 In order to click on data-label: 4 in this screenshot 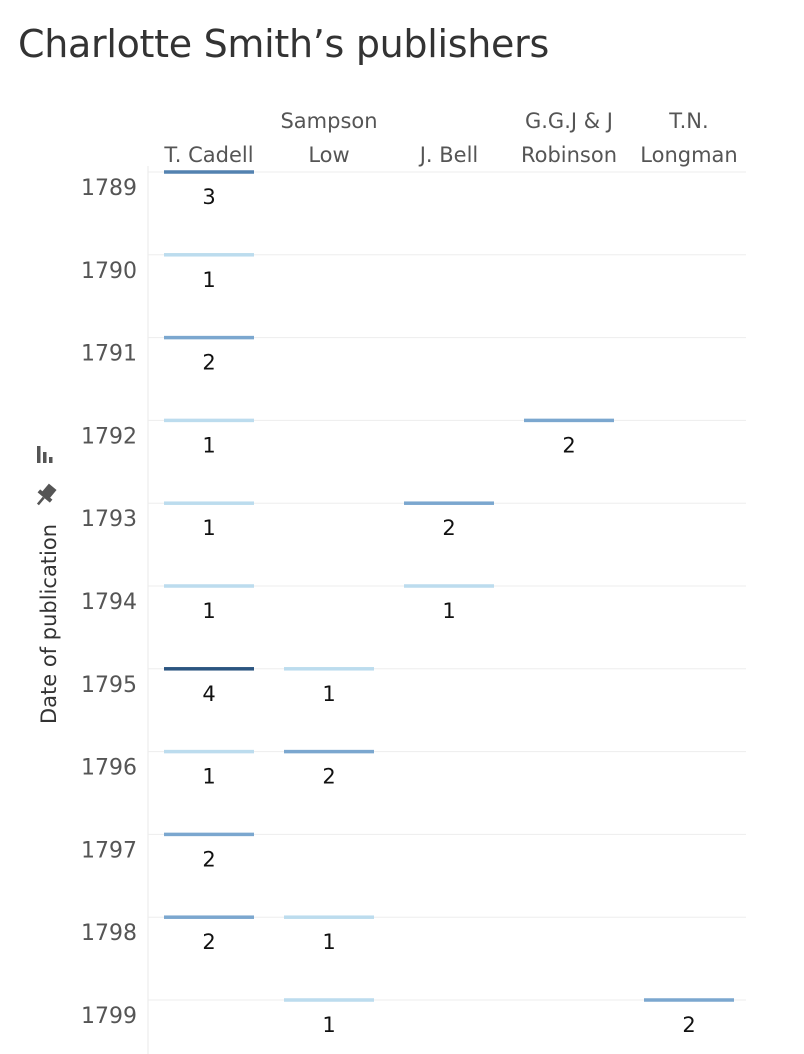, I will do `click(208, 694)`.